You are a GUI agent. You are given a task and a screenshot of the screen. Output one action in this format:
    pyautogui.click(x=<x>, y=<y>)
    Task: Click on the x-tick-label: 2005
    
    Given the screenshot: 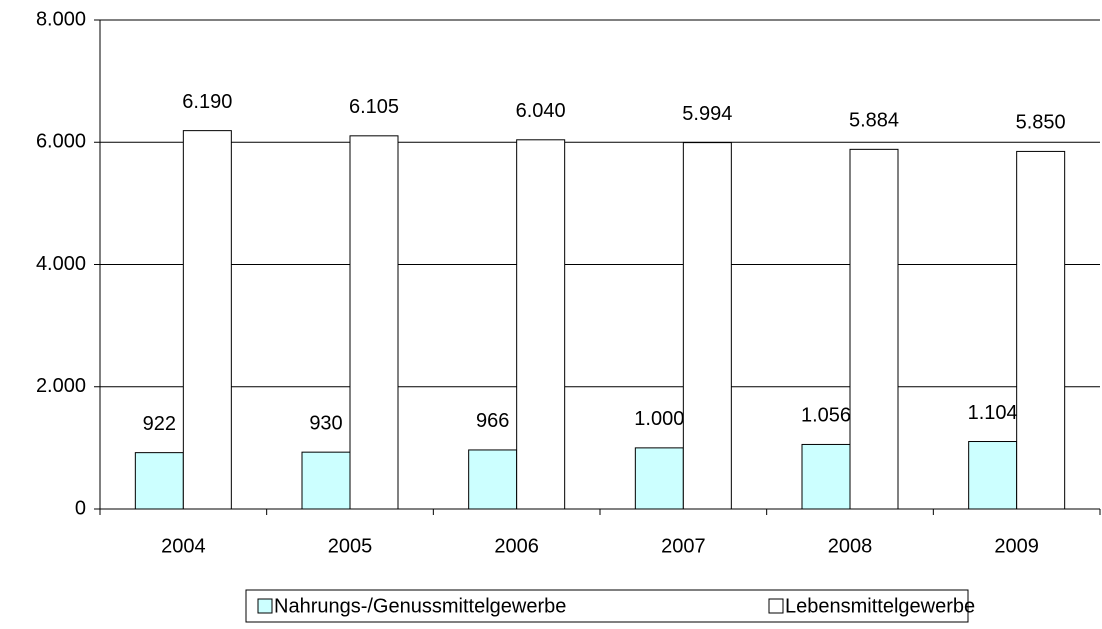 What is the action you would take?
    pyautogui.click(x=350, y=546)
    